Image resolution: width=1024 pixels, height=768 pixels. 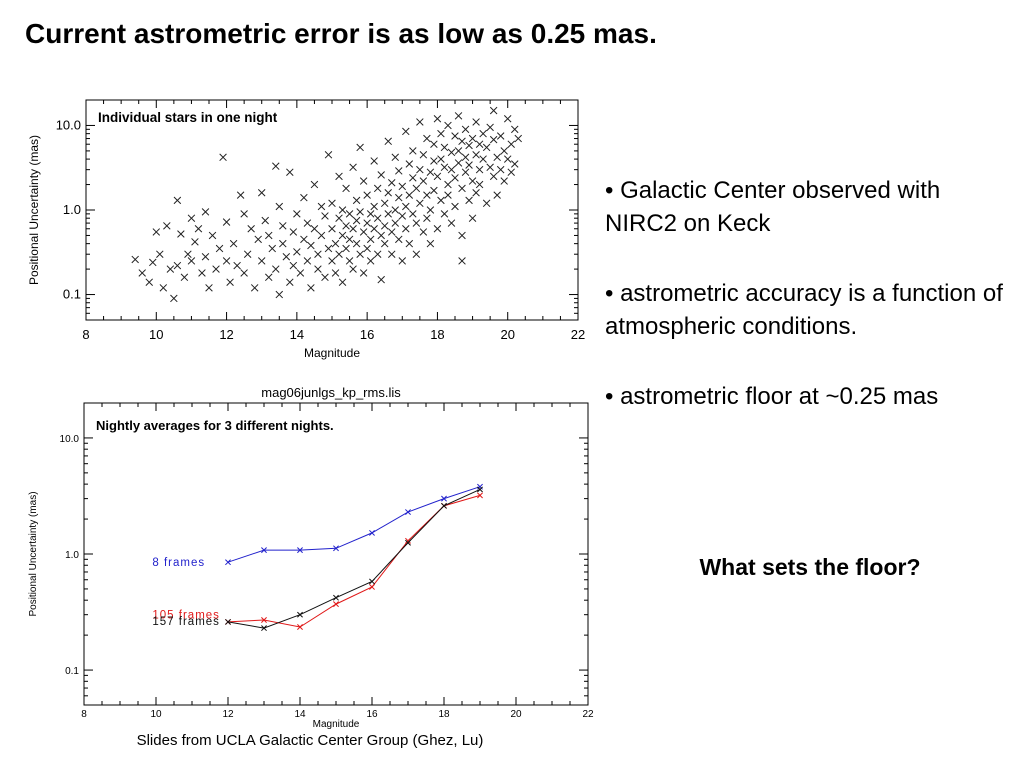 I want to click on series-157-frames, so click(x=354, y=559).